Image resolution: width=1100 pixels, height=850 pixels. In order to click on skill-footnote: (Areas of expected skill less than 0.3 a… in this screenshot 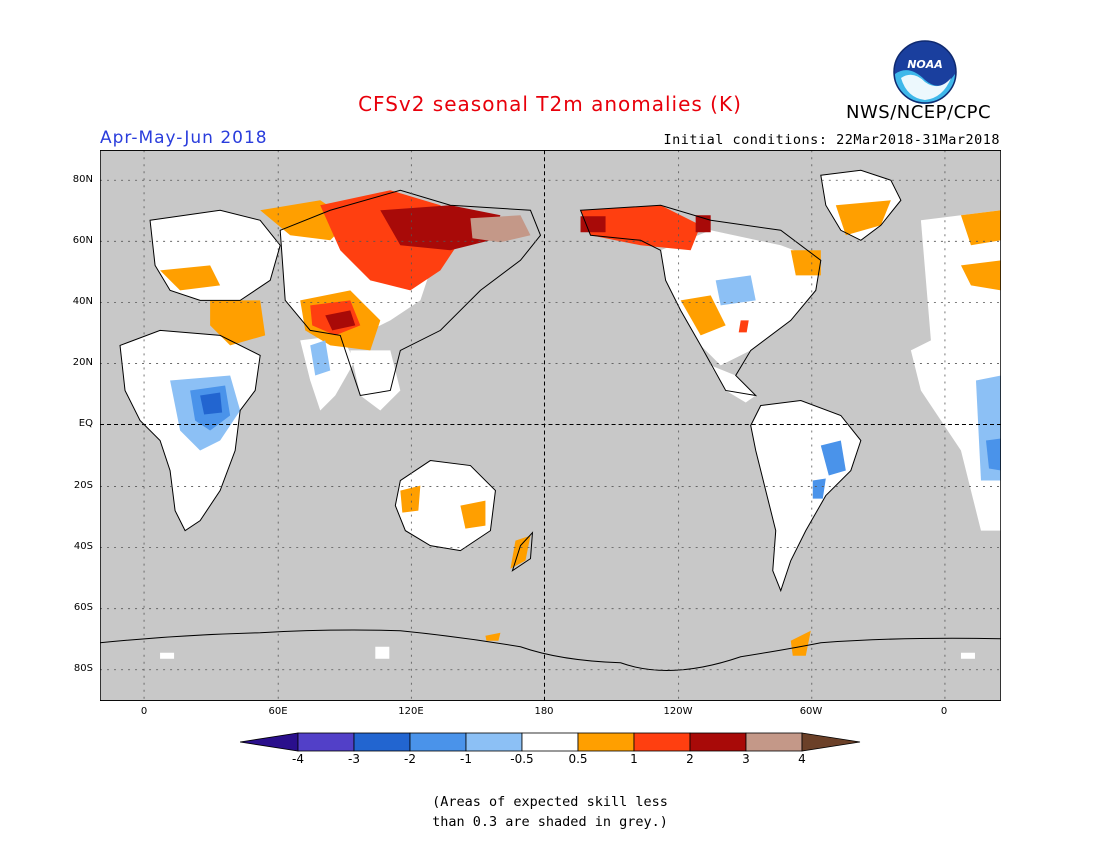, I will do `click(550, 812)`.